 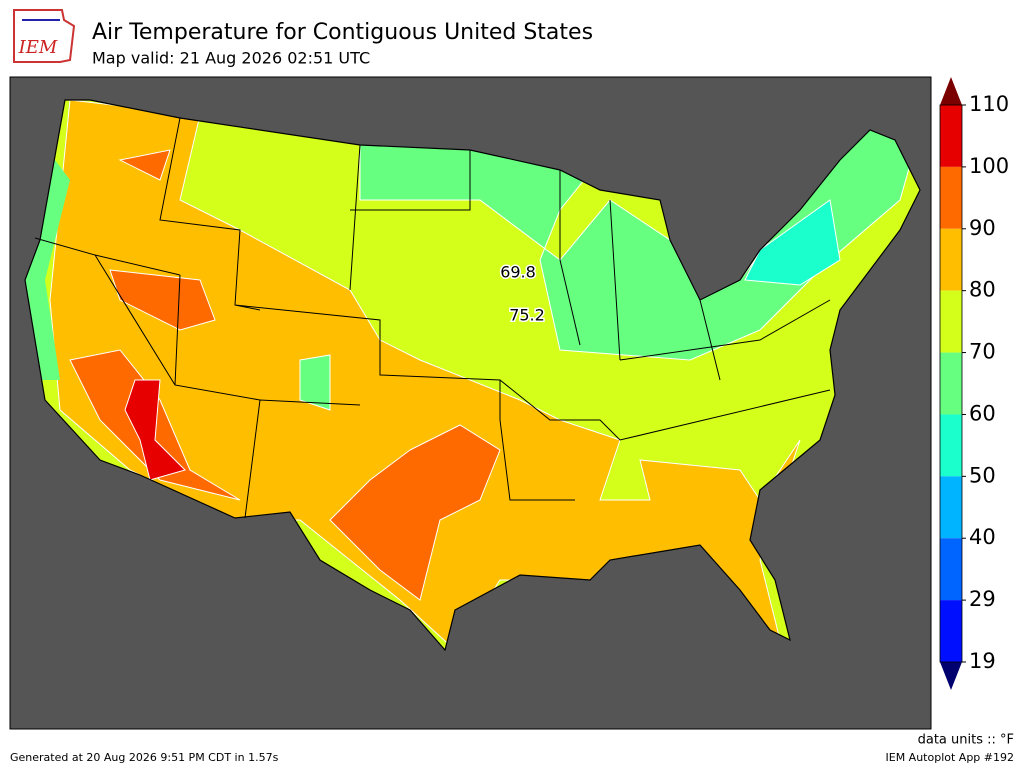 I want to click on colorbar-tick-label: 19, so click(x=982, y=661).